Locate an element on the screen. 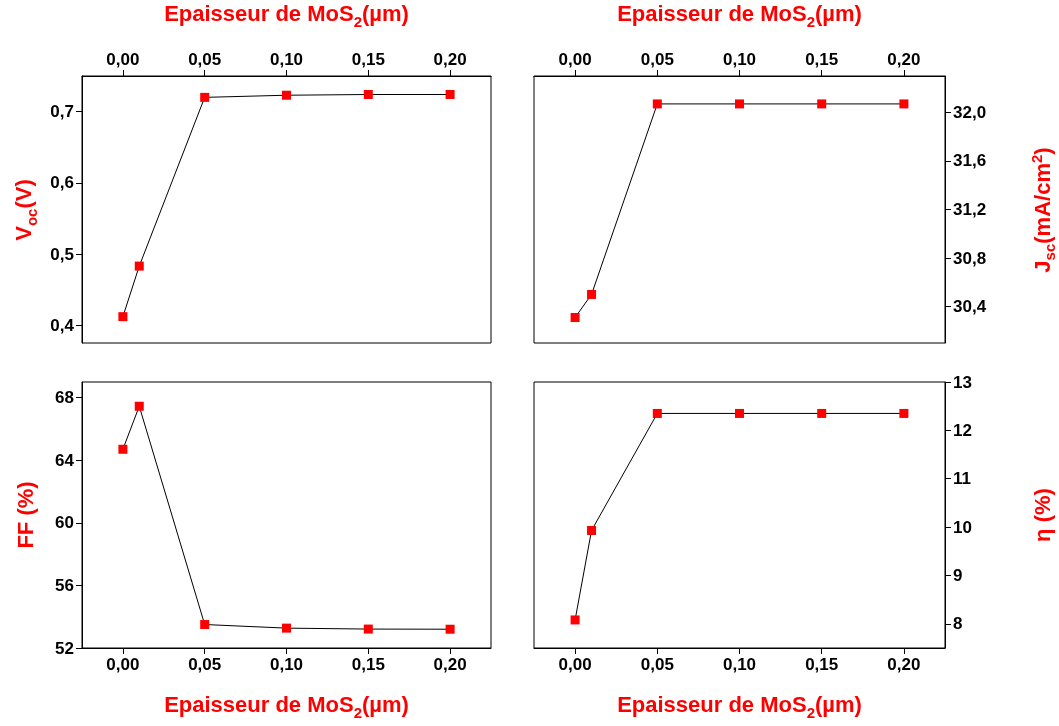  y2-tick-label: 10 is located at coordinates (962, 527).